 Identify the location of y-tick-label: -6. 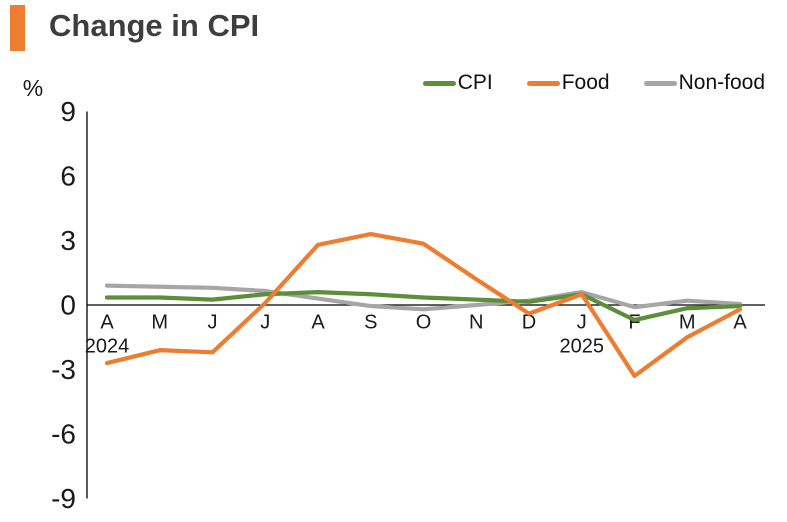
(63, 434).